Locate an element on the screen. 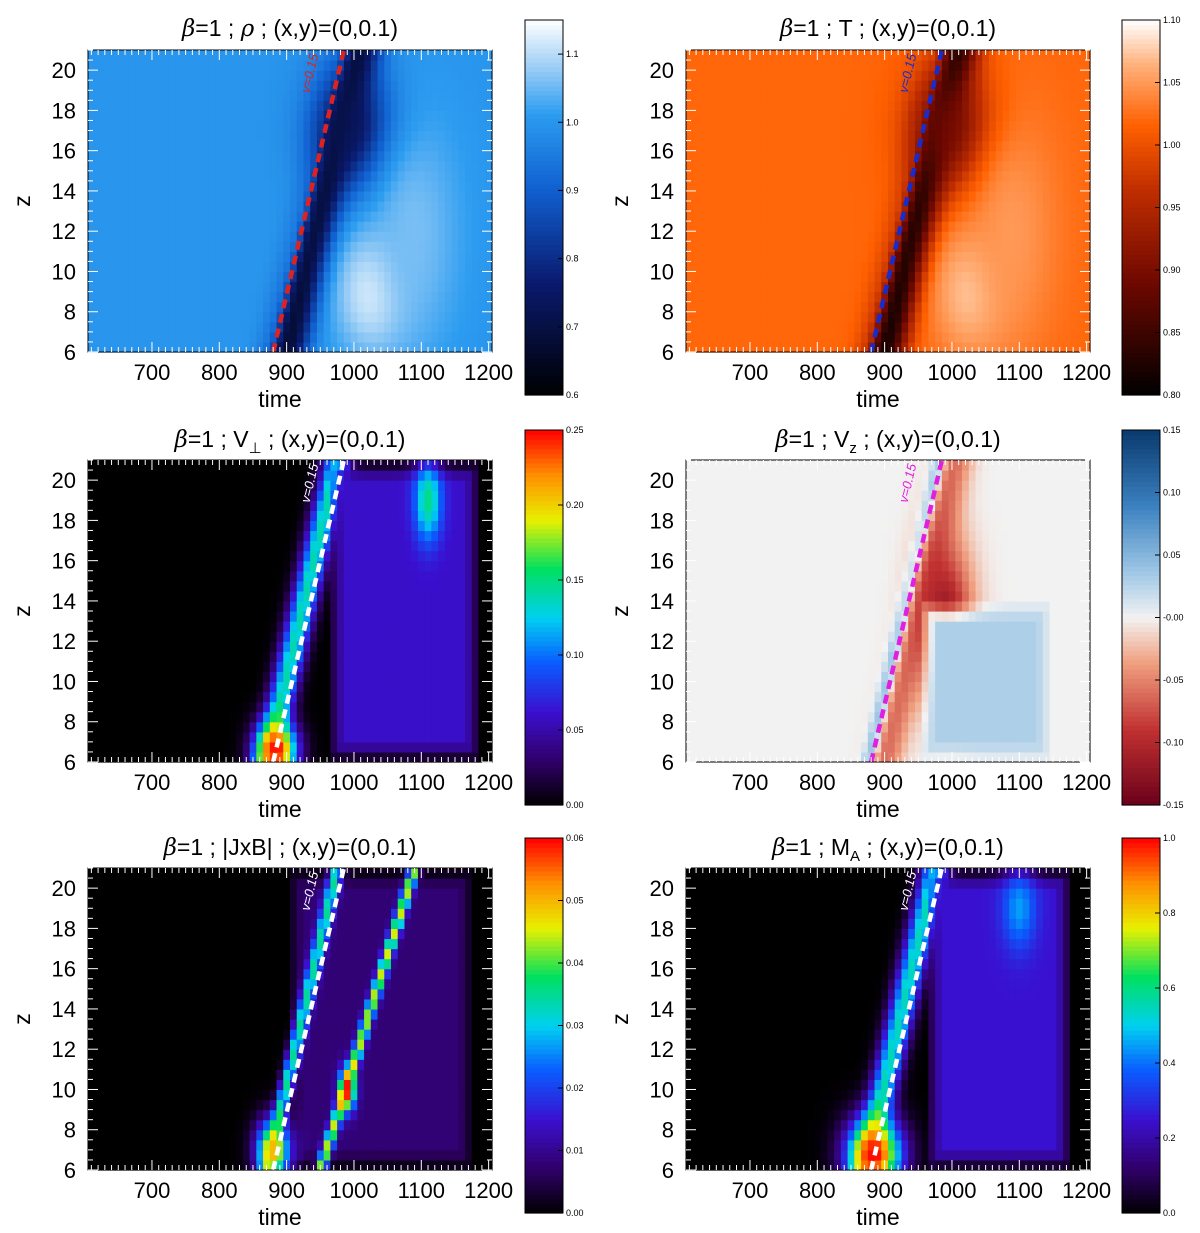  heatmap is located at coordinates (290, 611).